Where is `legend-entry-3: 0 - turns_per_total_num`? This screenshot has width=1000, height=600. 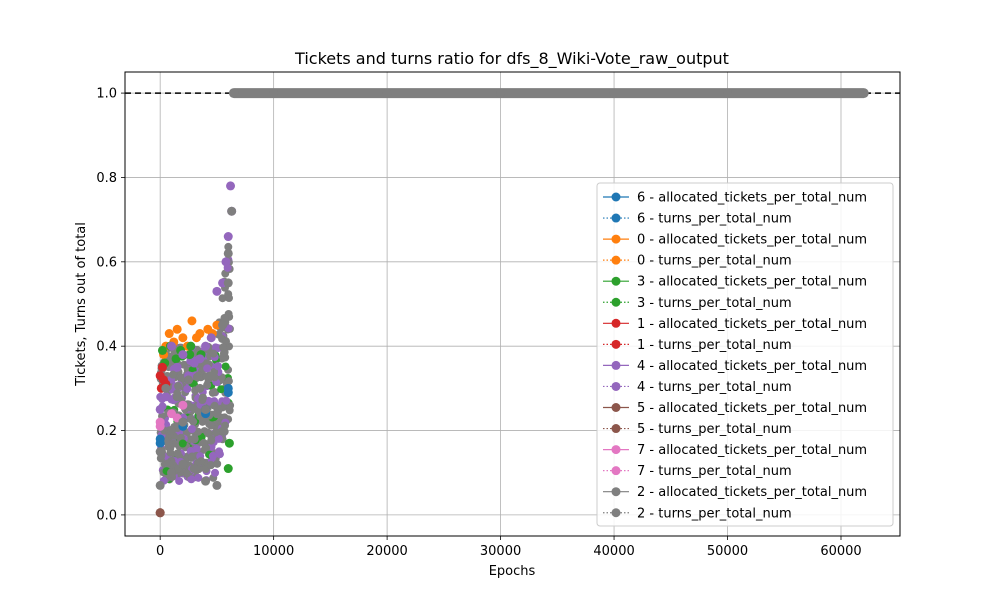
legend-entry-3: 0 - turns_per_total_num is located at coordinates (714, 261).